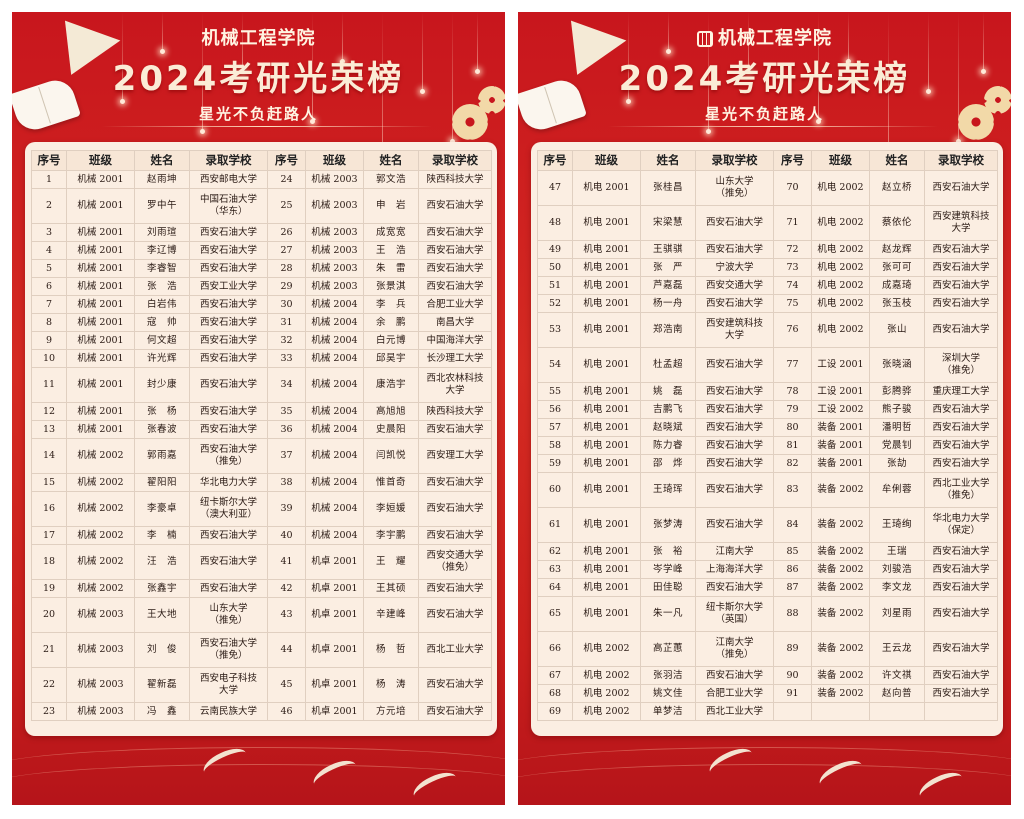 This screenshot has height=819, width=1024. Describe the element at coordinates (840, 693) in the screenshot. I see `class-cell: 装备 2002` at that location.